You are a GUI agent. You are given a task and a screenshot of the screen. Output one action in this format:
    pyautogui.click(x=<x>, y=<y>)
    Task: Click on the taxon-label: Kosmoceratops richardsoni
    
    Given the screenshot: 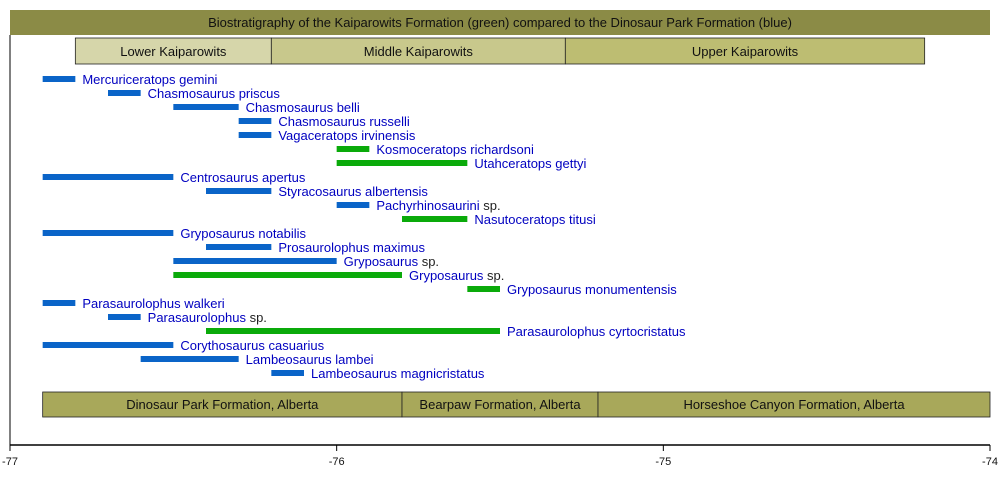 What is the action you would take?
    pyautogui.click(x=455, y=149)
    